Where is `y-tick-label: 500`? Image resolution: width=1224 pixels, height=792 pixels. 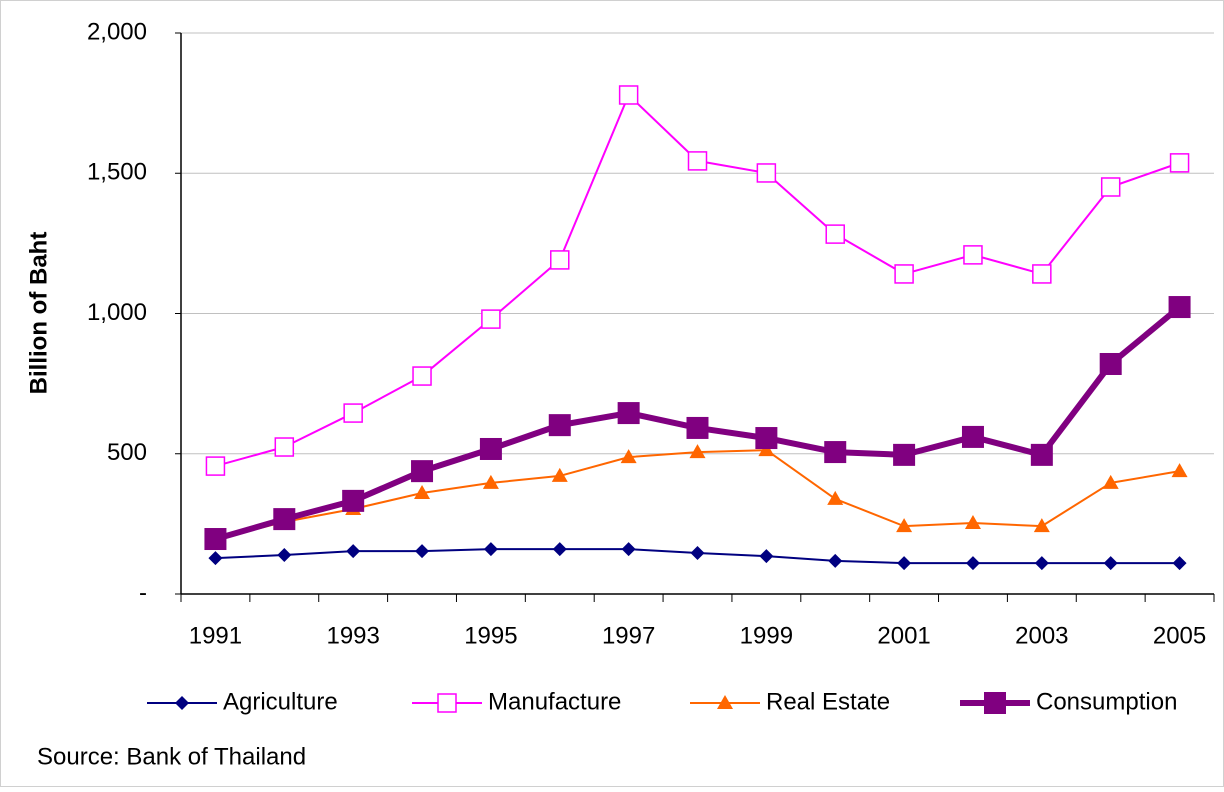
y-tick-label: 500 is located at coordinates (127, 452).